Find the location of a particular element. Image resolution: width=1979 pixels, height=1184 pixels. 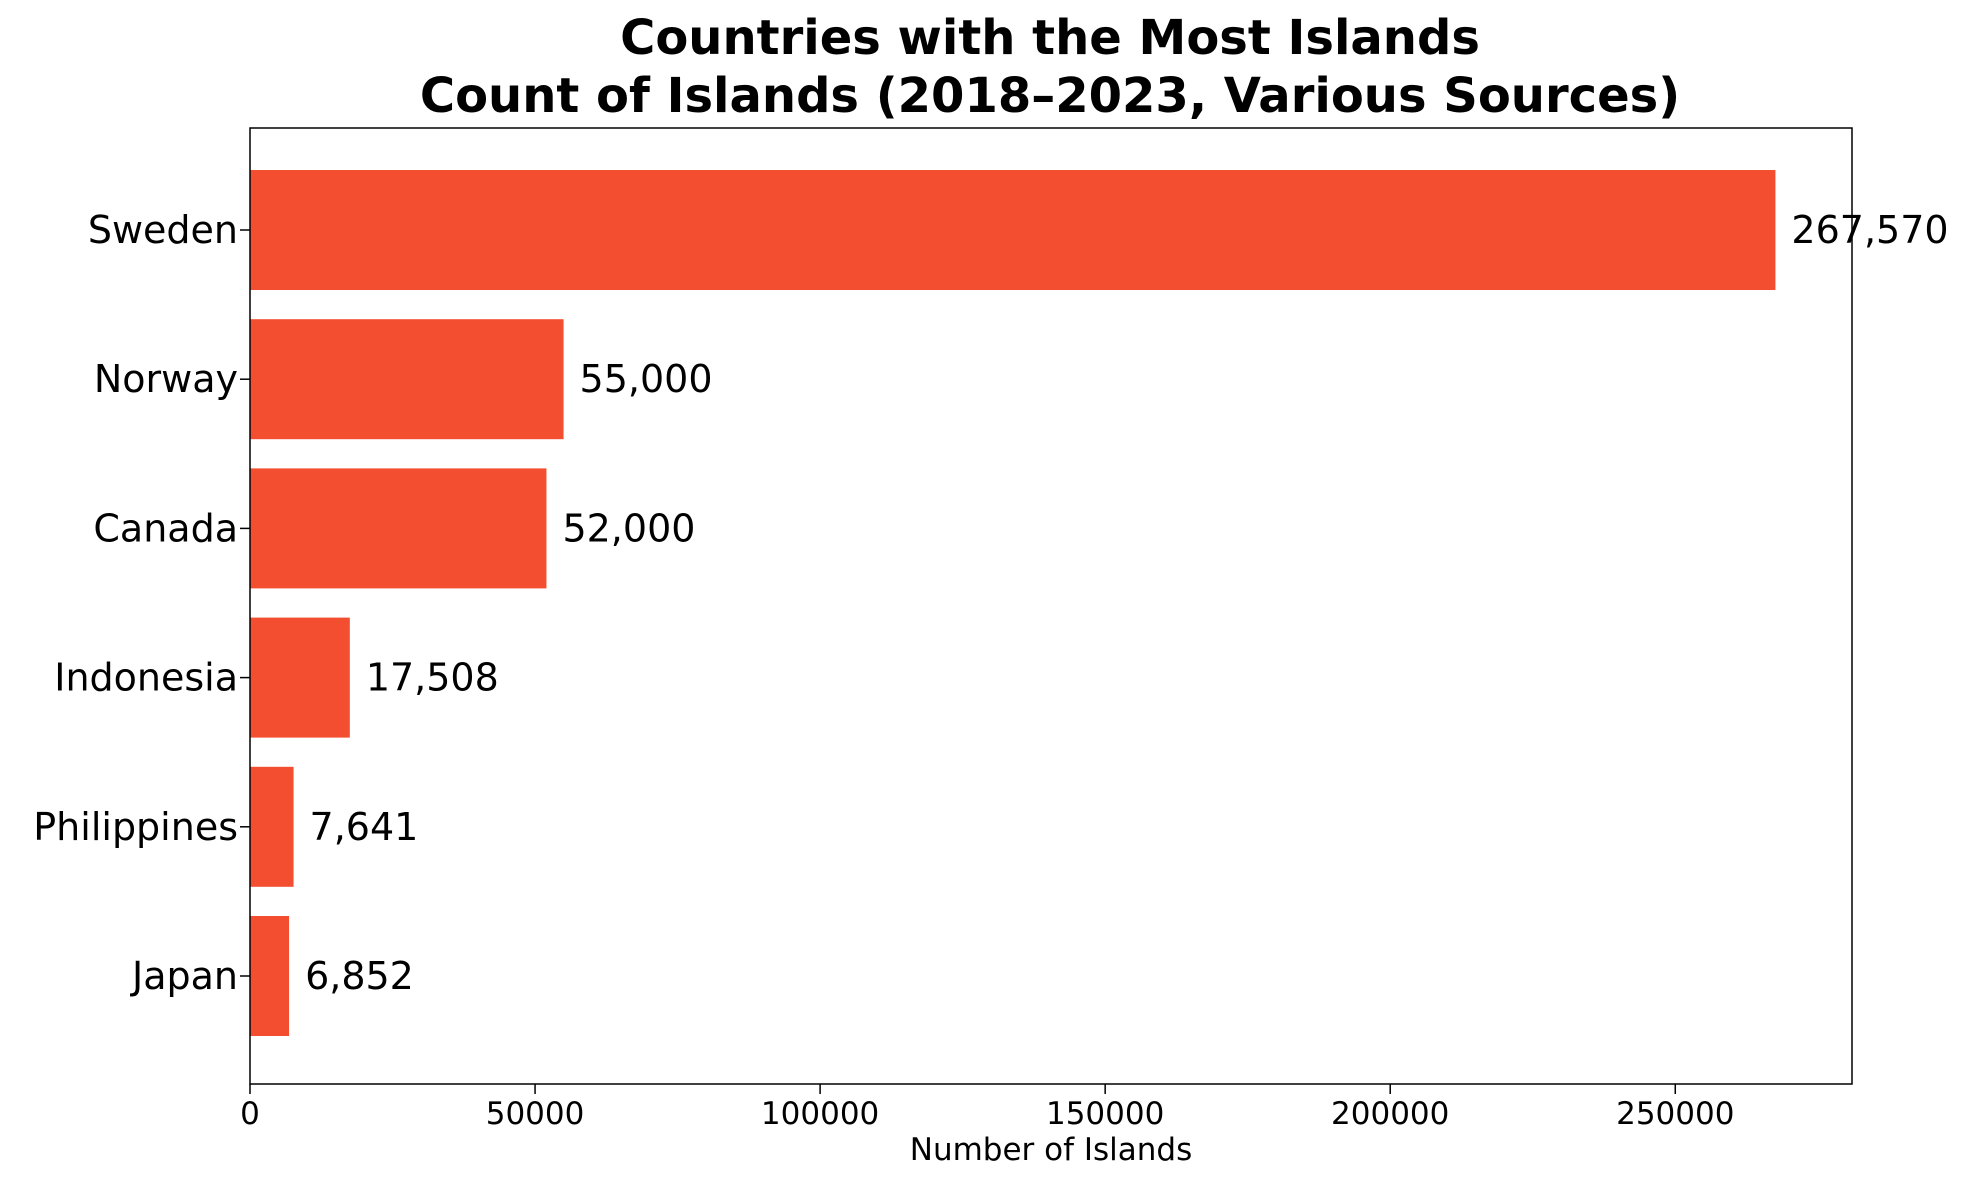

bar-philippines is located at coordinates (272, 826).